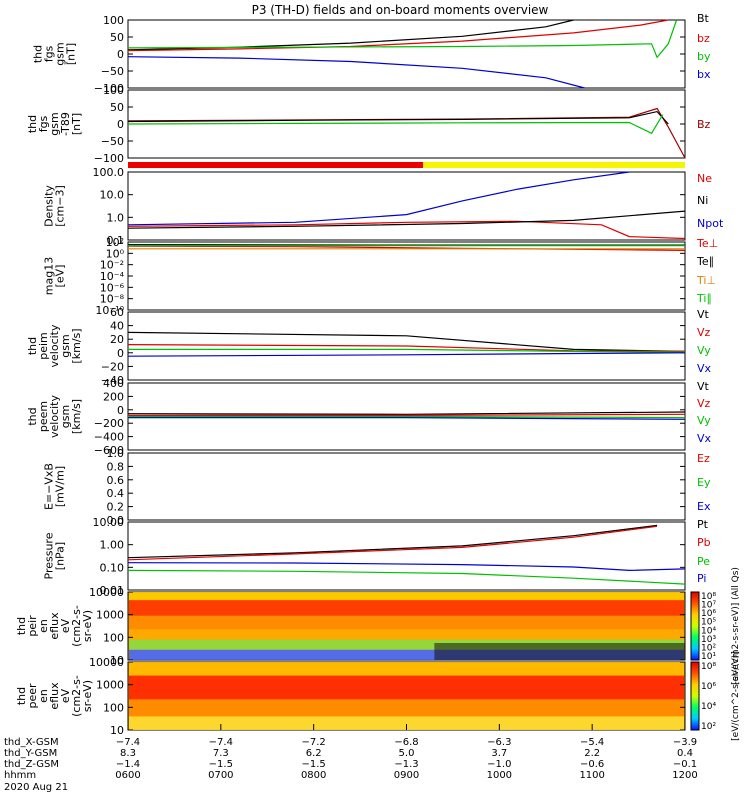  Describe the element at coordinates (499, 764) in the screenshot. I see `x-tick-label: −1.0` at that location.